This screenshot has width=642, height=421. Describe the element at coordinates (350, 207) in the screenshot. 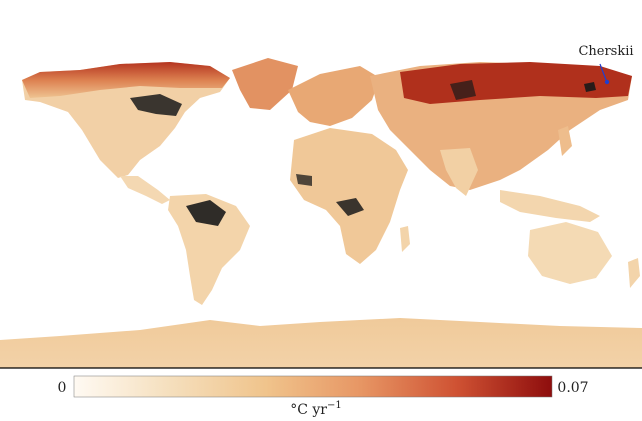

I see `no-data-congo` at that location.